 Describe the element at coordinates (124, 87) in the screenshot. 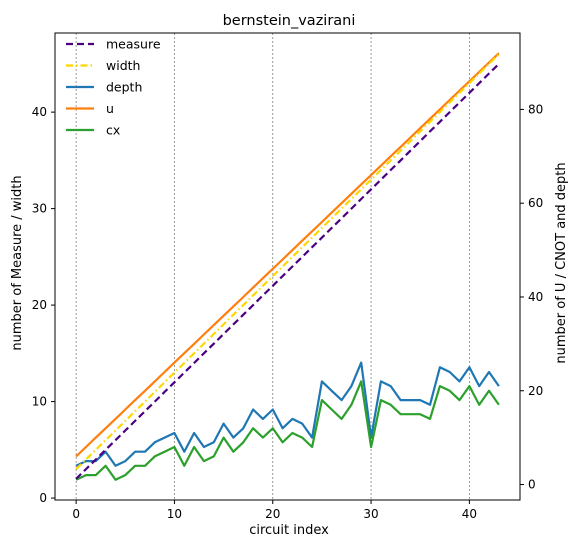

I see `legend-label-depth: depth` at that location.